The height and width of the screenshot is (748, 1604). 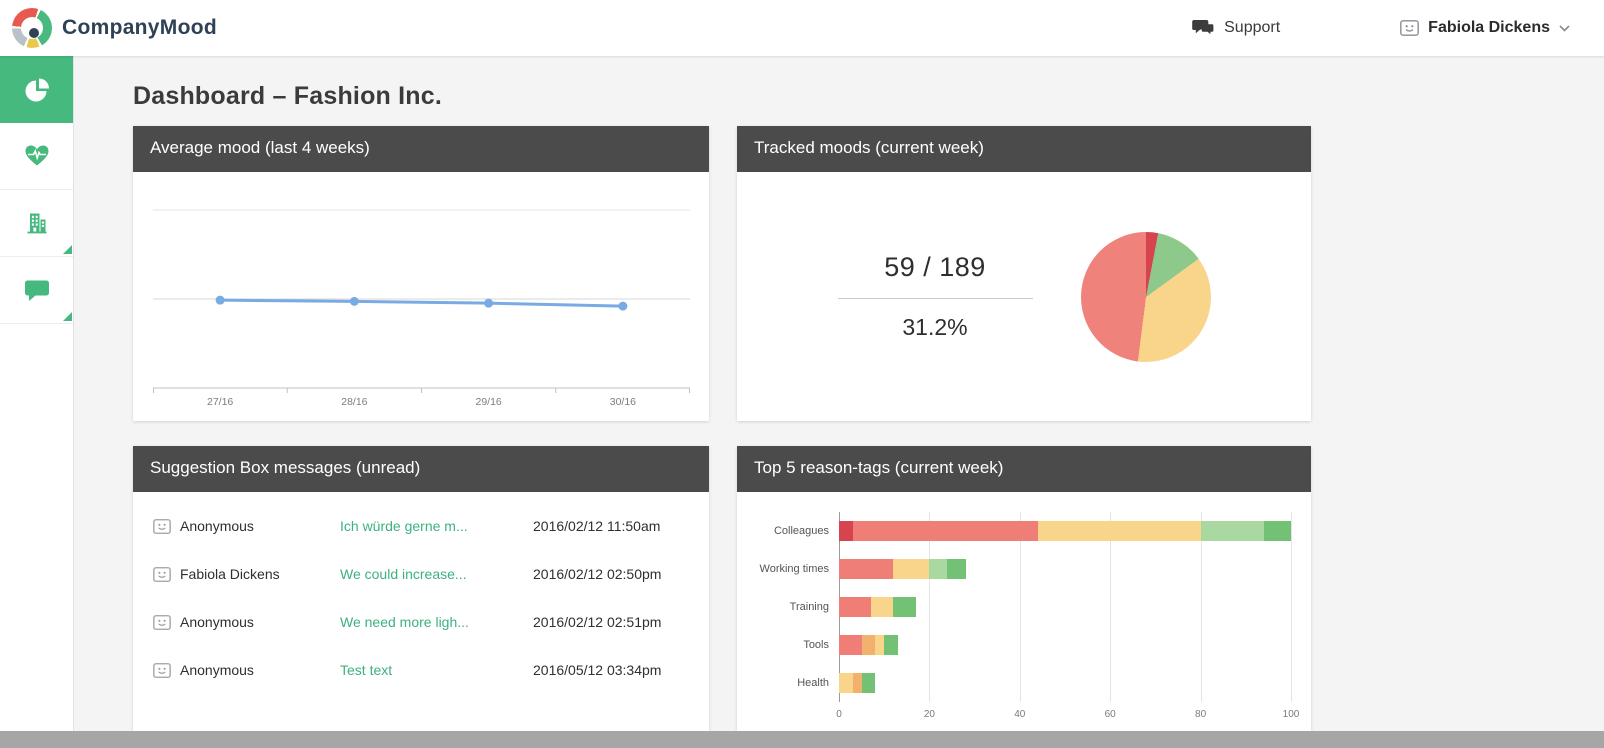 I want to click on sidebar-item-company, so click(x=36, y=223).